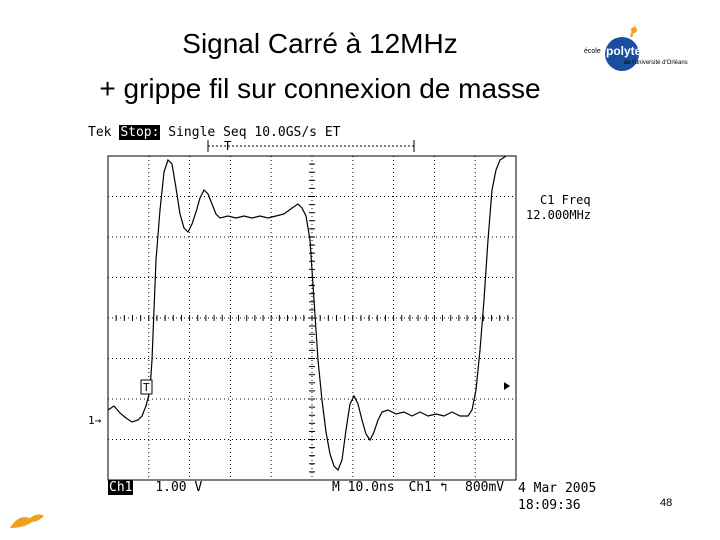 Image resolution: width=720 pixels, height=540 pixels. I want to click on logo-prefix: école, so click(592, 51).